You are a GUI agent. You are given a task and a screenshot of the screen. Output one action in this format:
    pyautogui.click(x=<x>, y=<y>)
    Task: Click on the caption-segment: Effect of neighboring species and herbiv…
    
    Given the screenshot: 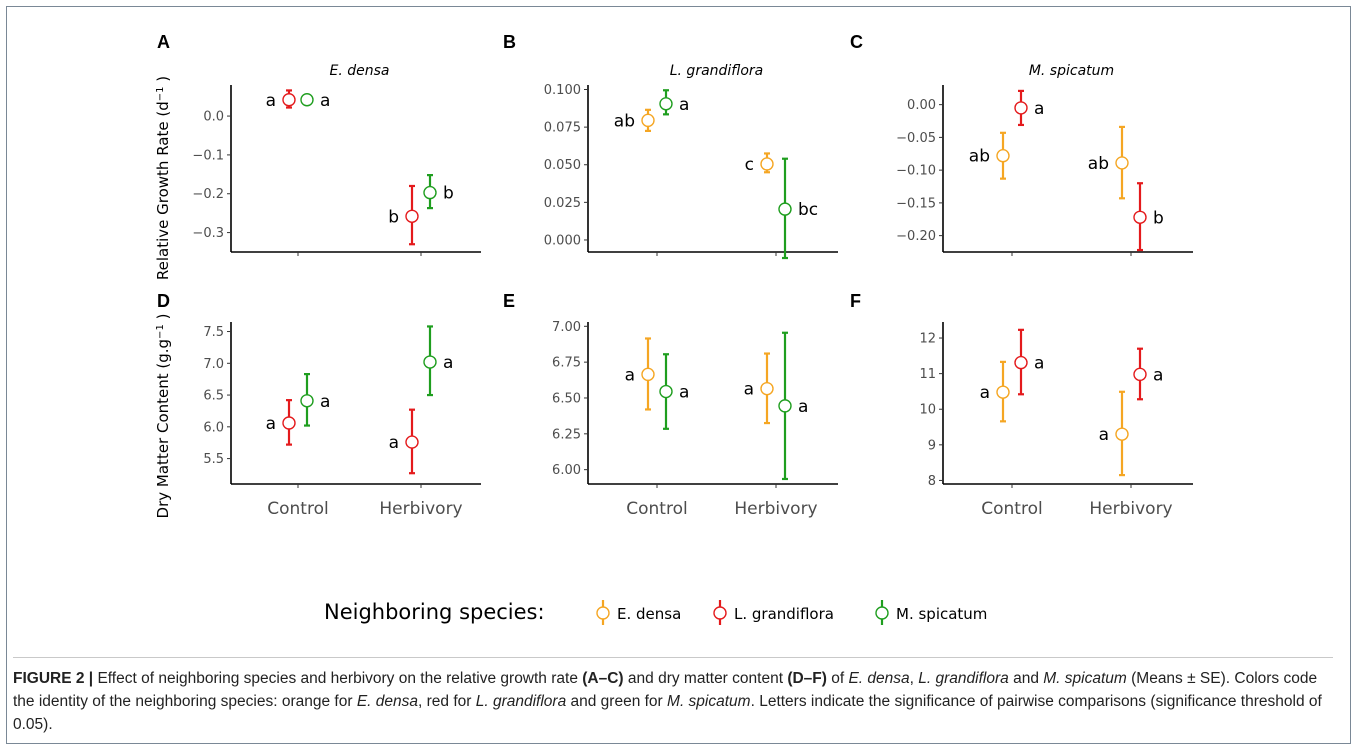 What is the action you would take?
    pyautogui.click(x=338, y=678)
    